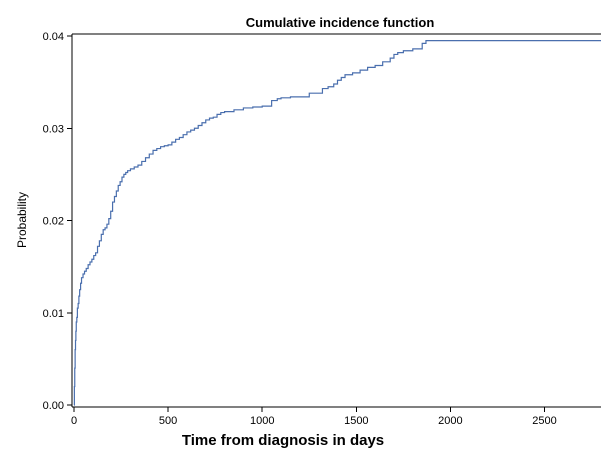 The height and width of the screenshot is (452, 601). I want to click on chart-title: Cumulative incidence function, so click(340, 22).